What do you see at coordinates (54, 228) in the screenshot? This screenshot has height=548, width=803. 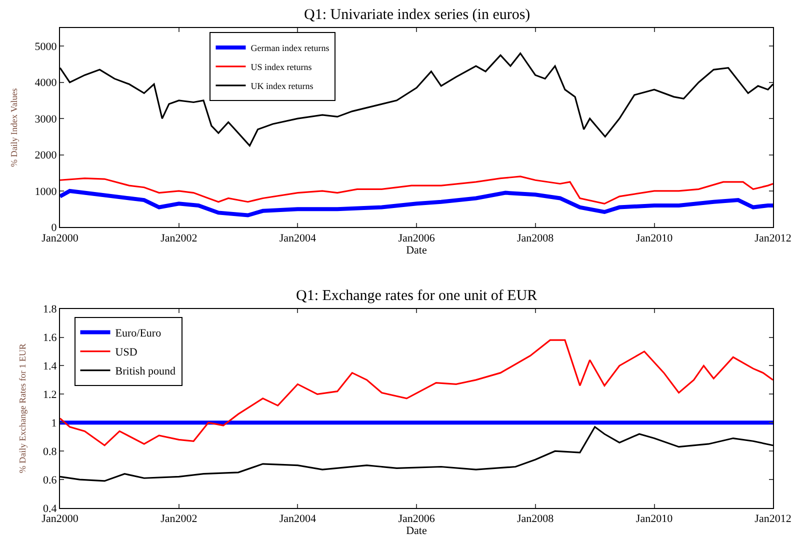 I see `y-tick-label: 0` at bounding box center [54, 228].